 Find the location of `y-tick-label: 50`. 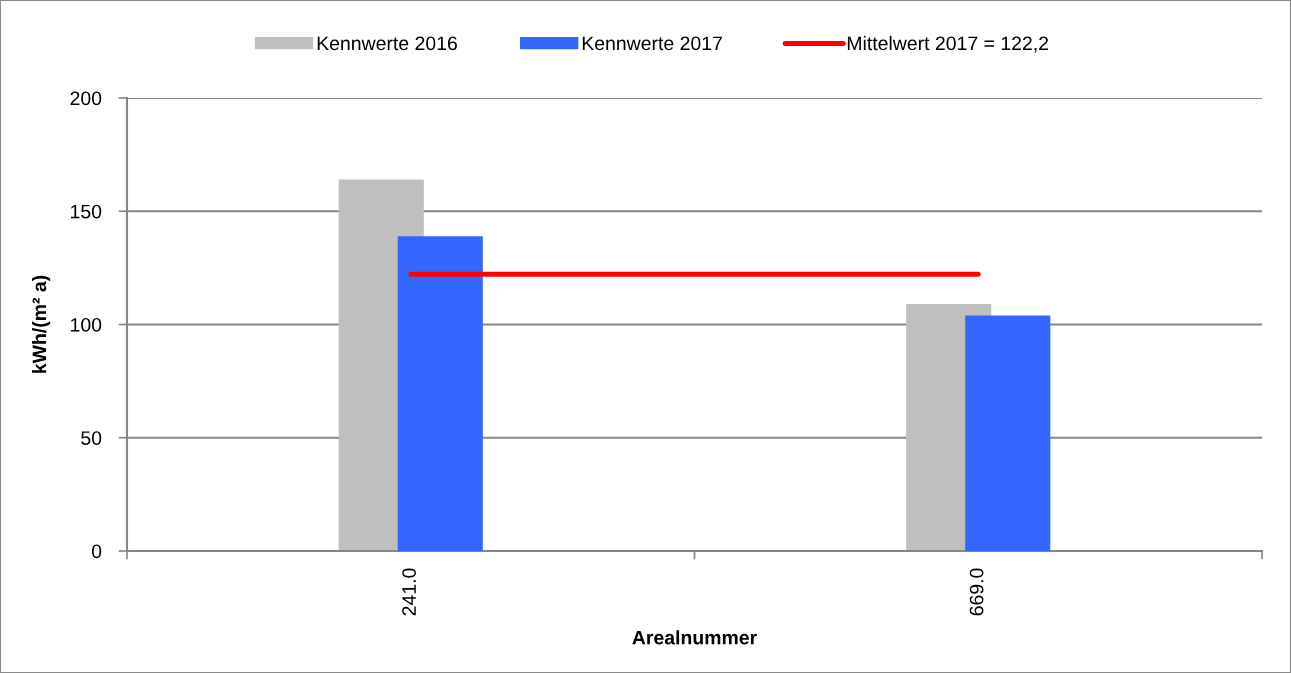

y-tick-label: 50 is located at coordinates (91, 438).